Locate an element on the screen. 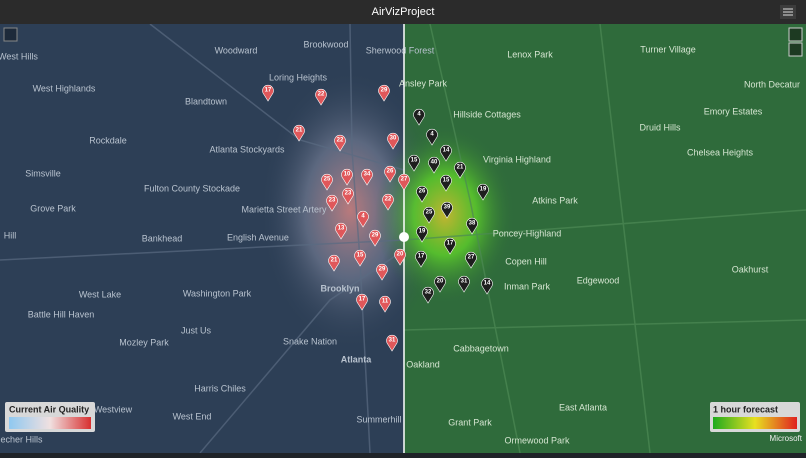 The width and height of the screenshot is (806, 458). marker-value: 29 is located at coordinates (384, 91).